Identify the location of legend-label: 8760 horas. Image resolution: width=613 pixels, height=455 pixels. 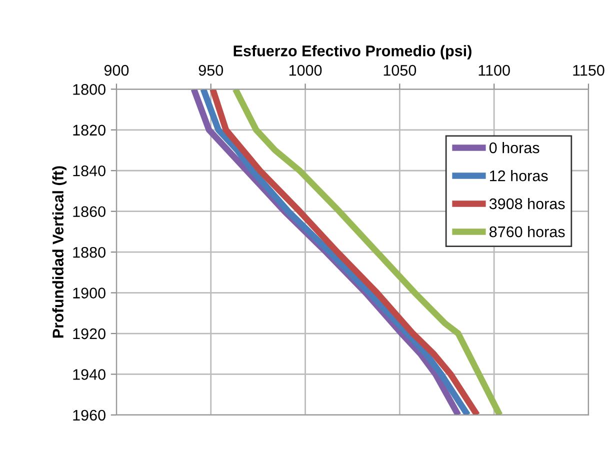
(527, 232).